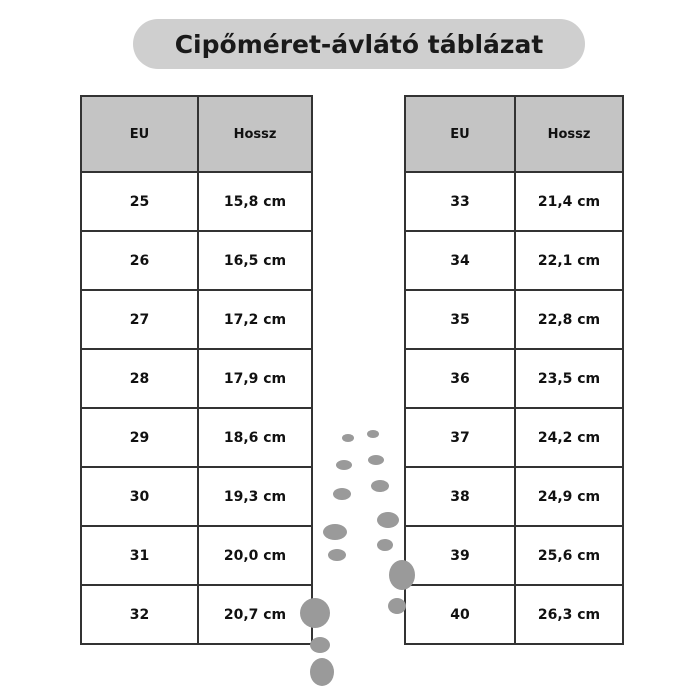  Describe the element at coordinates (569, 496) in the screenshot. I see `foot-length: 24,9 cm` at that location.